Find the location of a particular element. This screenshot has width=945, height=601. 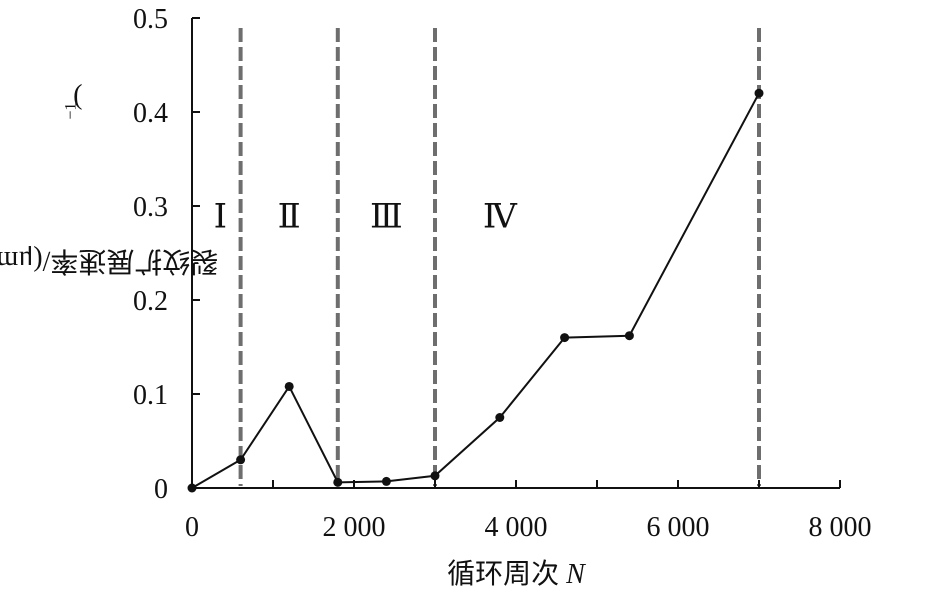

stage-labels: Ⅰ Ⅱ Ⅲ Ⅳ is located at coordinates (366, 216).